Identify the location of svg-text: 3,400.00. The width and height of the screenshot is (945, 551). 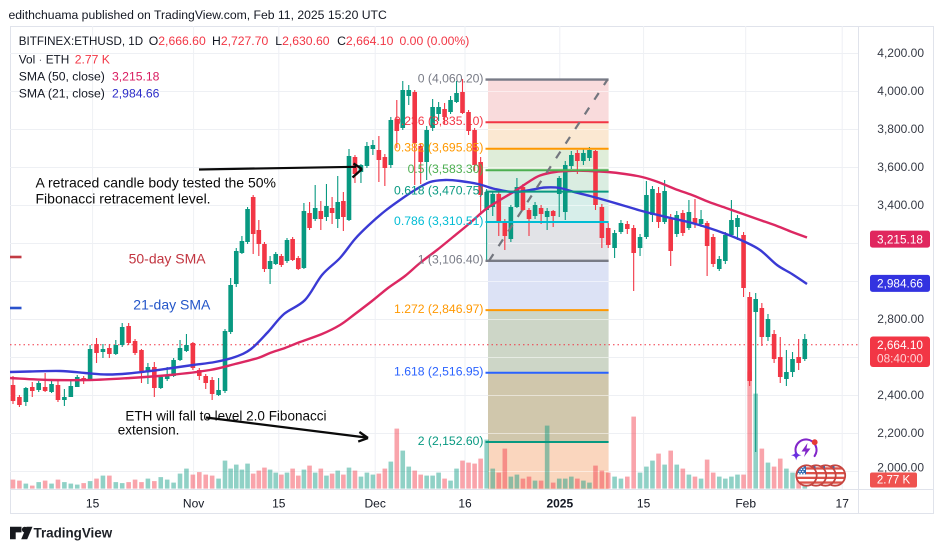
(900, 205).